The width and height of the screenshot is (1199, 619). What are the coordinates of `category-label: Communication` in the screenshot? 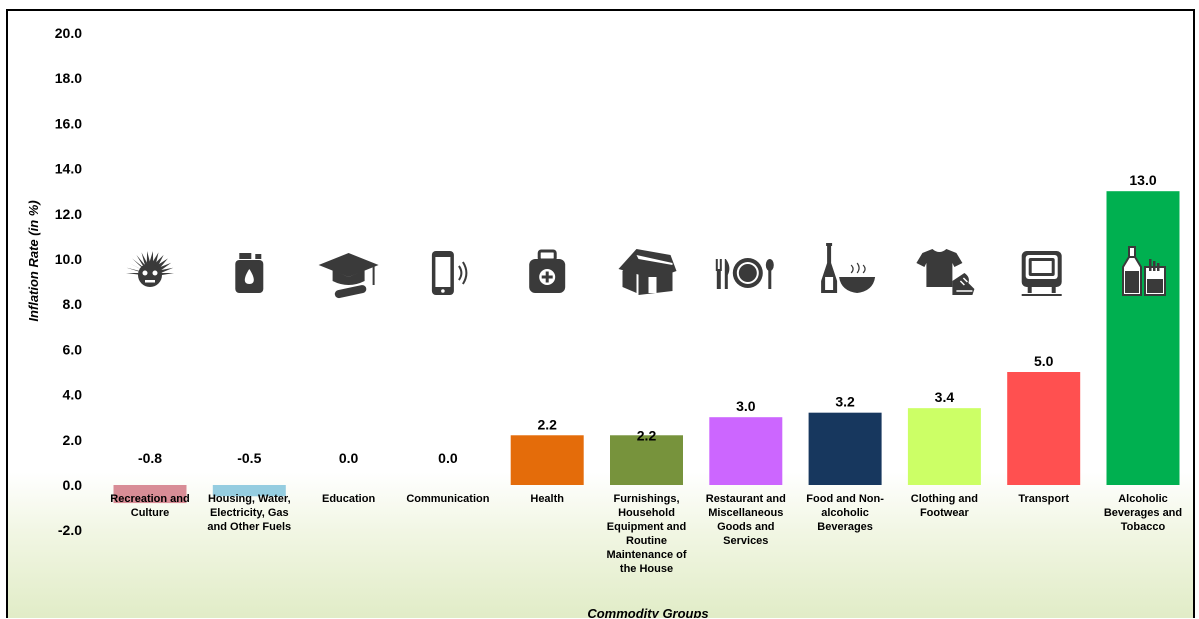 It's located at (447, 499).